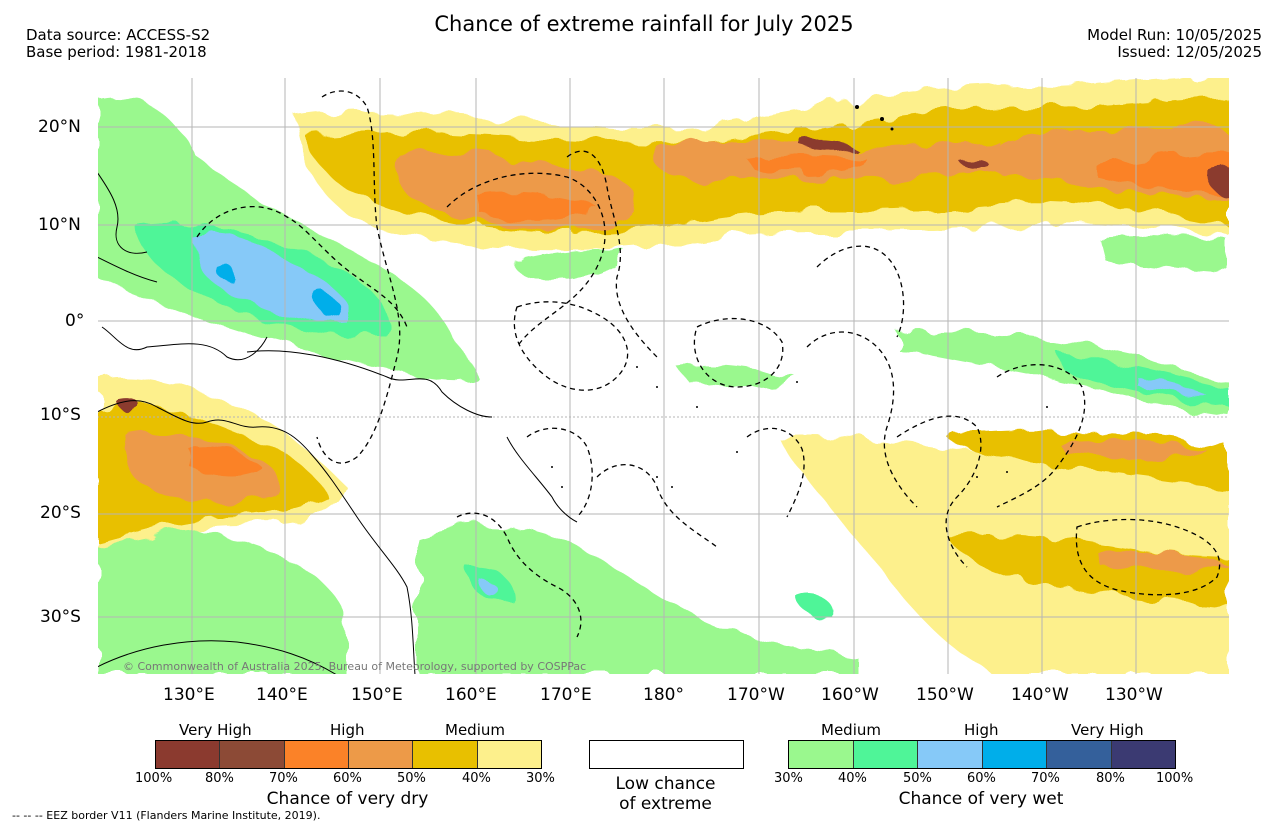 The height and width of the screenshot is (827, 1288). Describe the element at coordinates (347, 778) in the screenshot. I see `dry-tick: 60%` at that location.